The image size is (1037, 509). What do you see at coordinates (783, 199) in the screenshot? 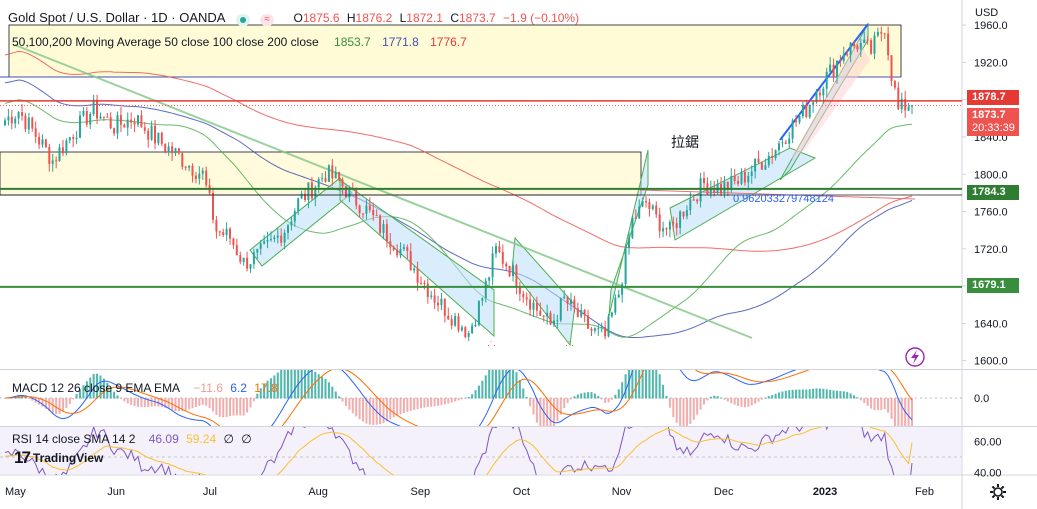
I see `fib-ratio-label: 0.962033279748124` at bounding box center [783, 199].